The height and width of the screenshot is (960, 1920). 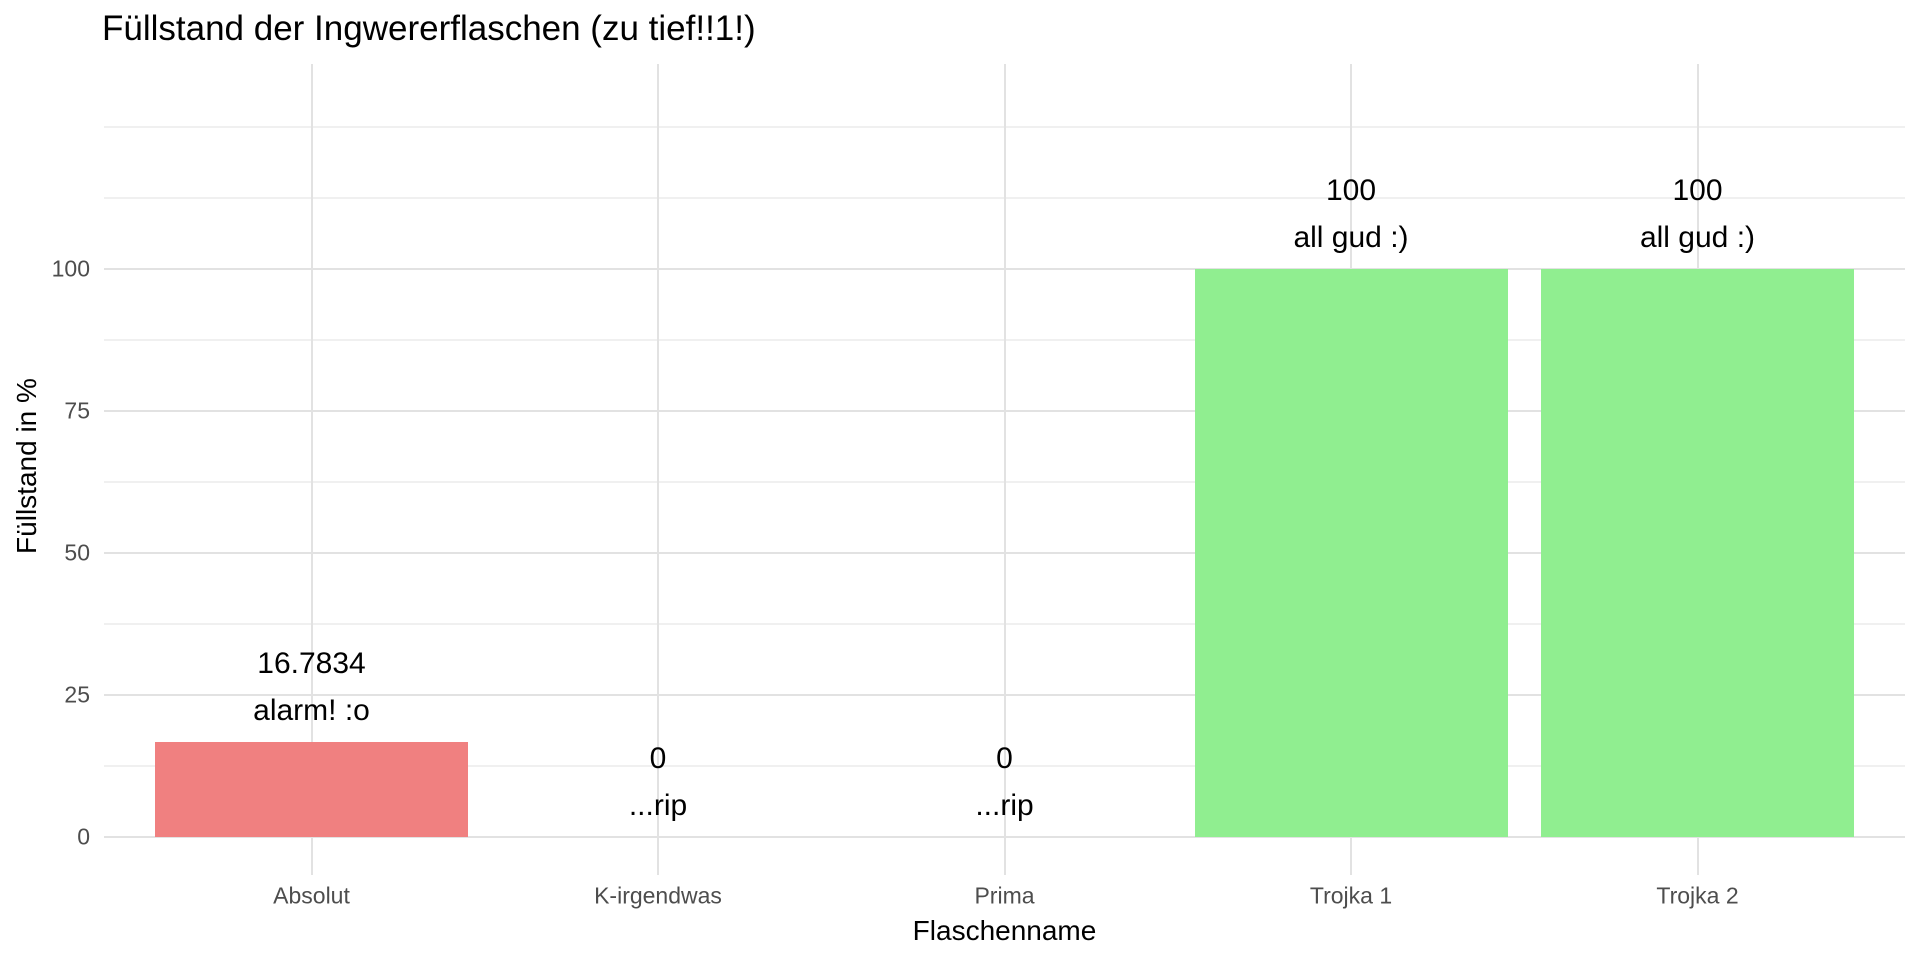 What do you see at coordinates (1351, 895) in the screenshot?
I see `x-tick-label-trojka-1: Trojka 1` at bounding box center [1351, 895].